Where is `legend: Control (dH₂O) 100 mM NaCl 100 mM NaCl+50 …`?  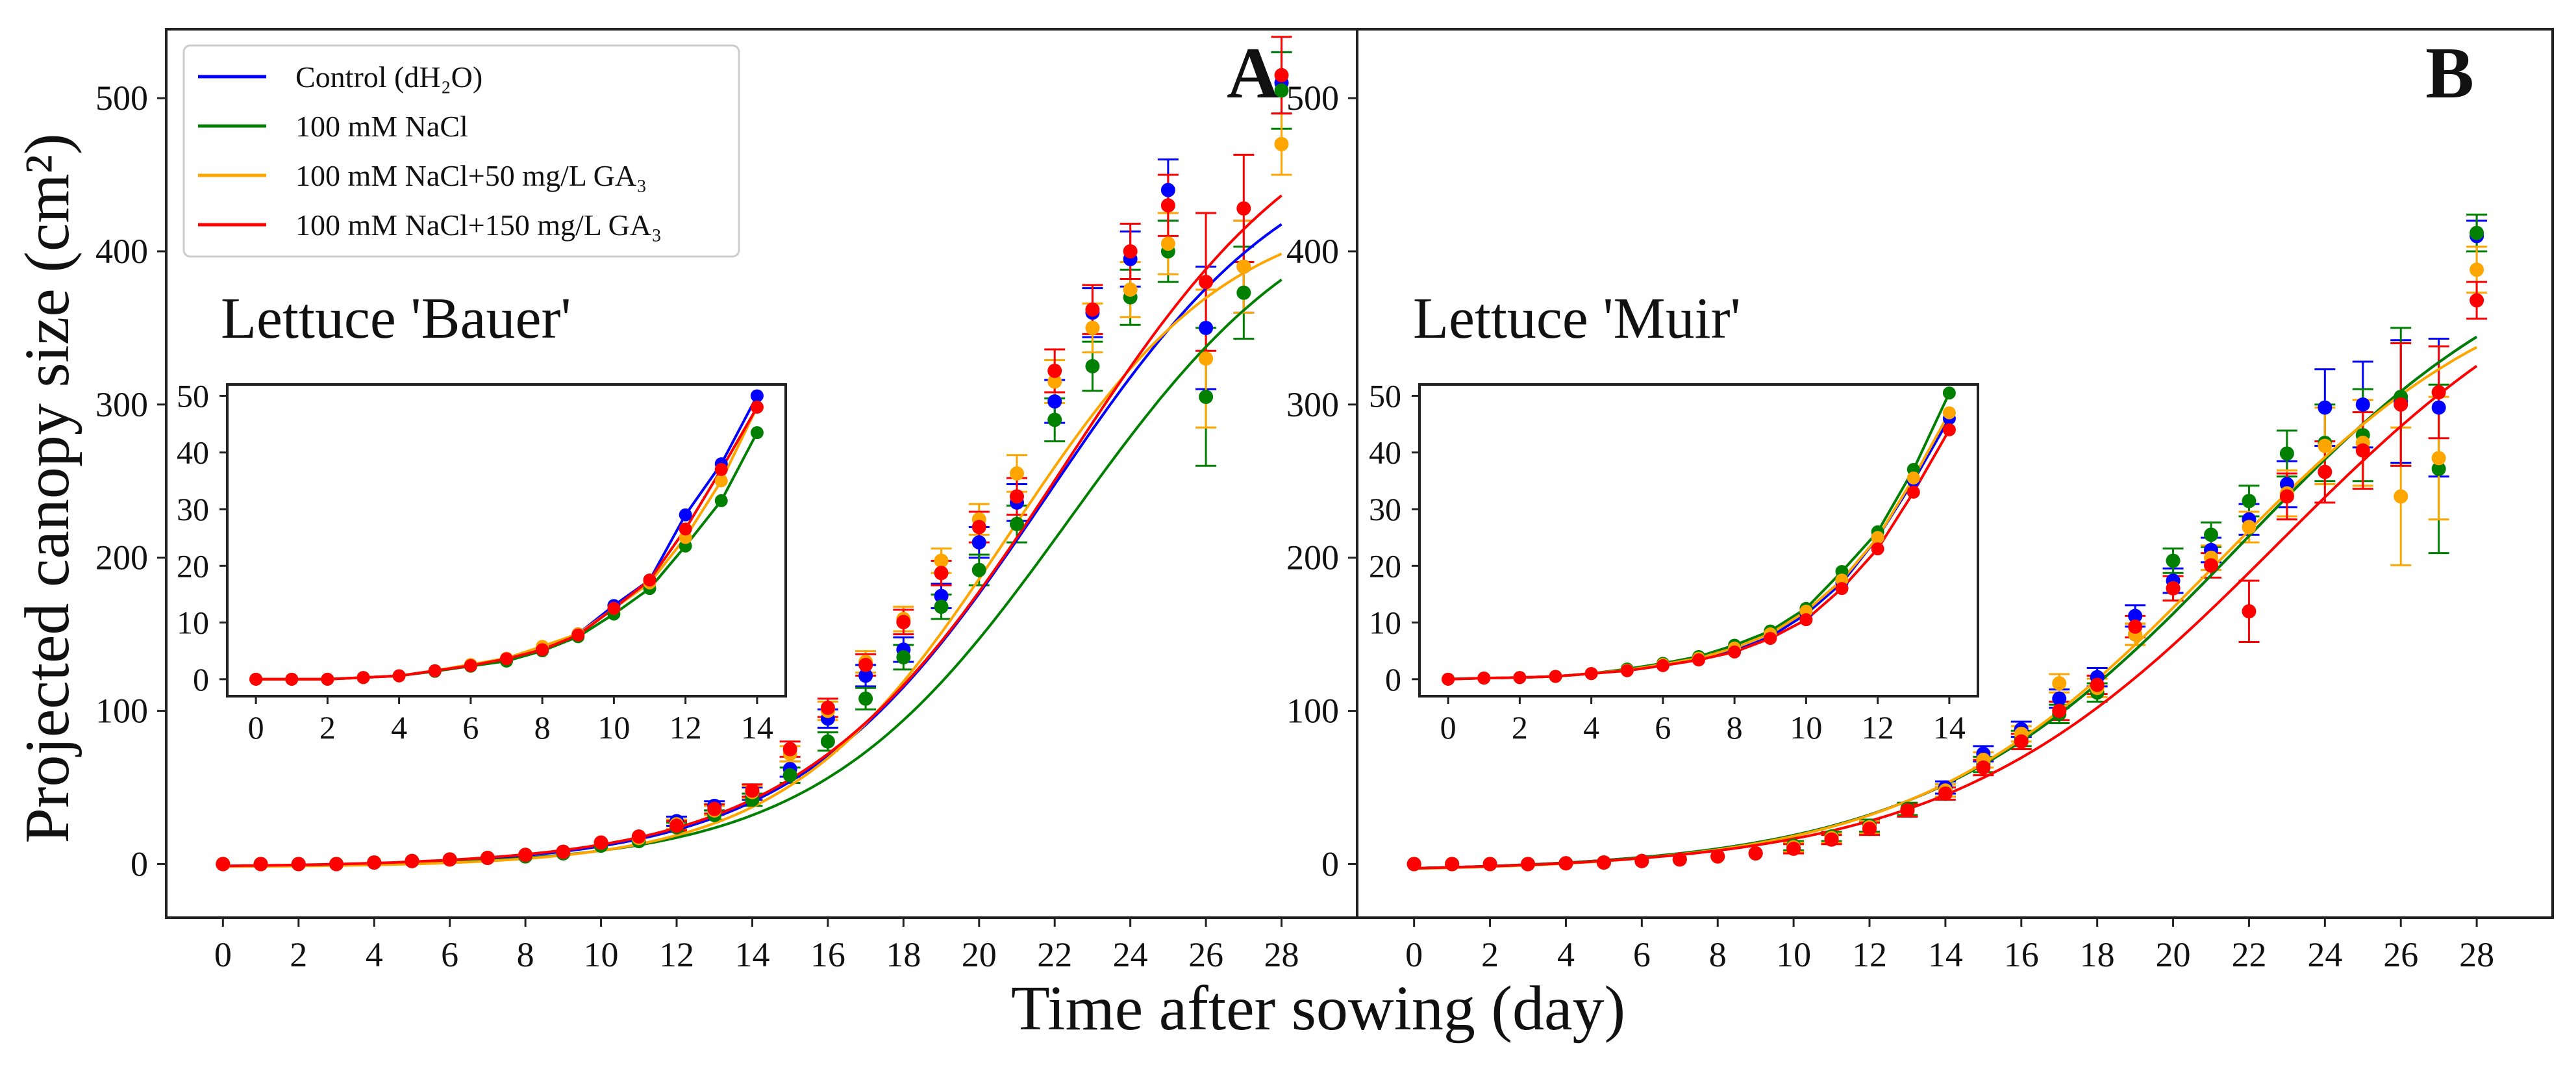
legend: Control (dH₂O) 100 mM NaCl 100 mM NaCl+50 … is located at coordinates (461, 151).